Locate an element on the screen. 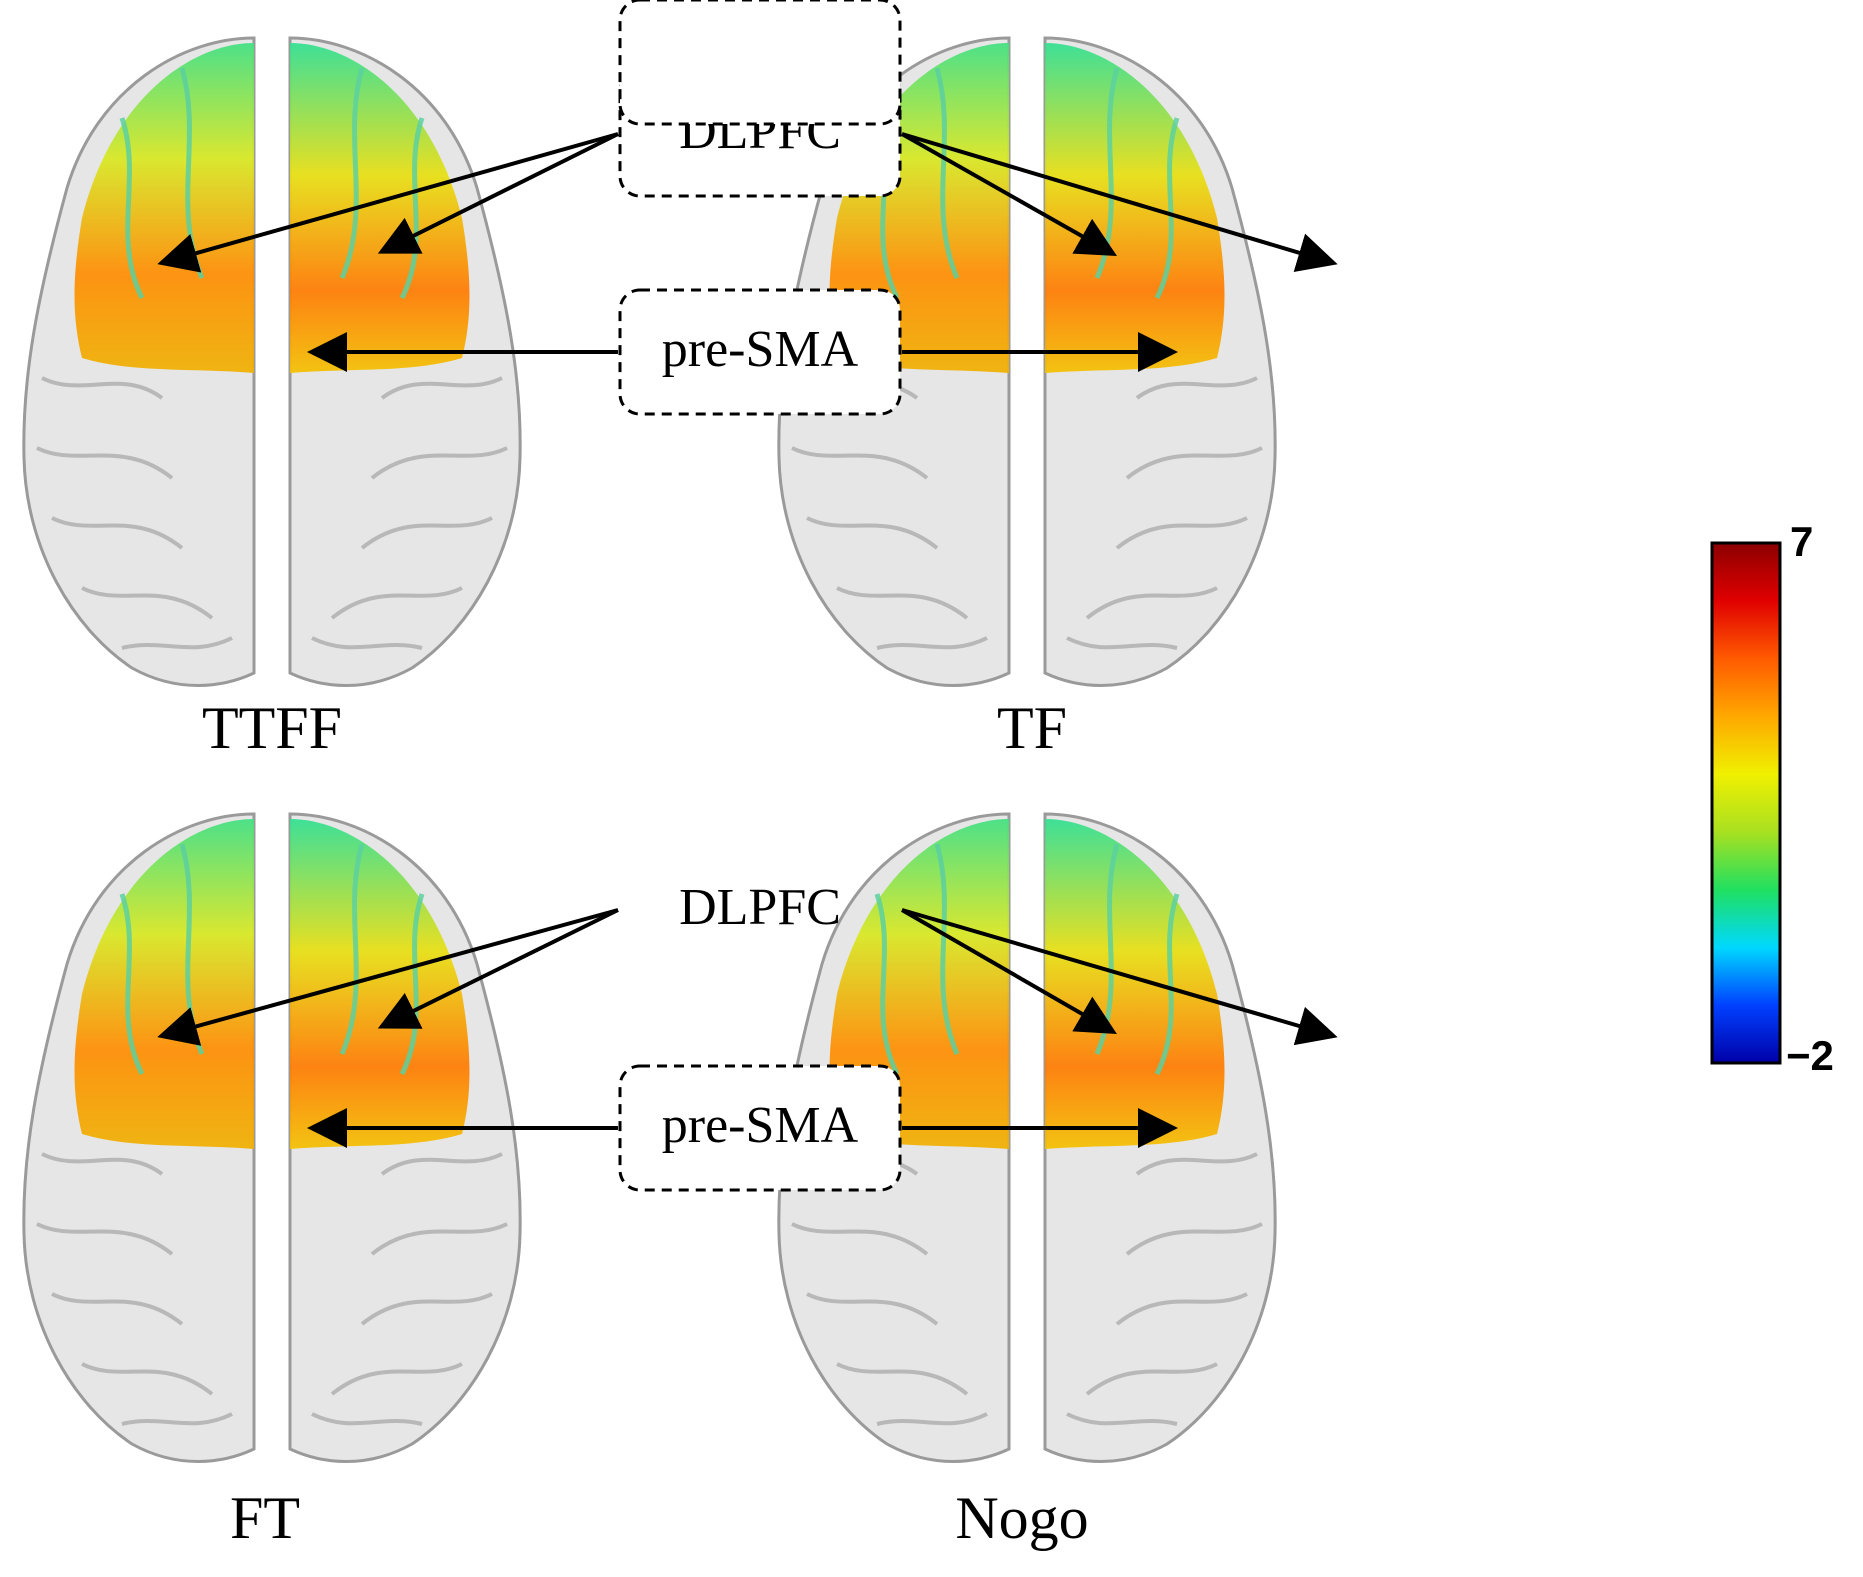  arrow-dlpfc-ttff-left is located at coordinates (388, 202).